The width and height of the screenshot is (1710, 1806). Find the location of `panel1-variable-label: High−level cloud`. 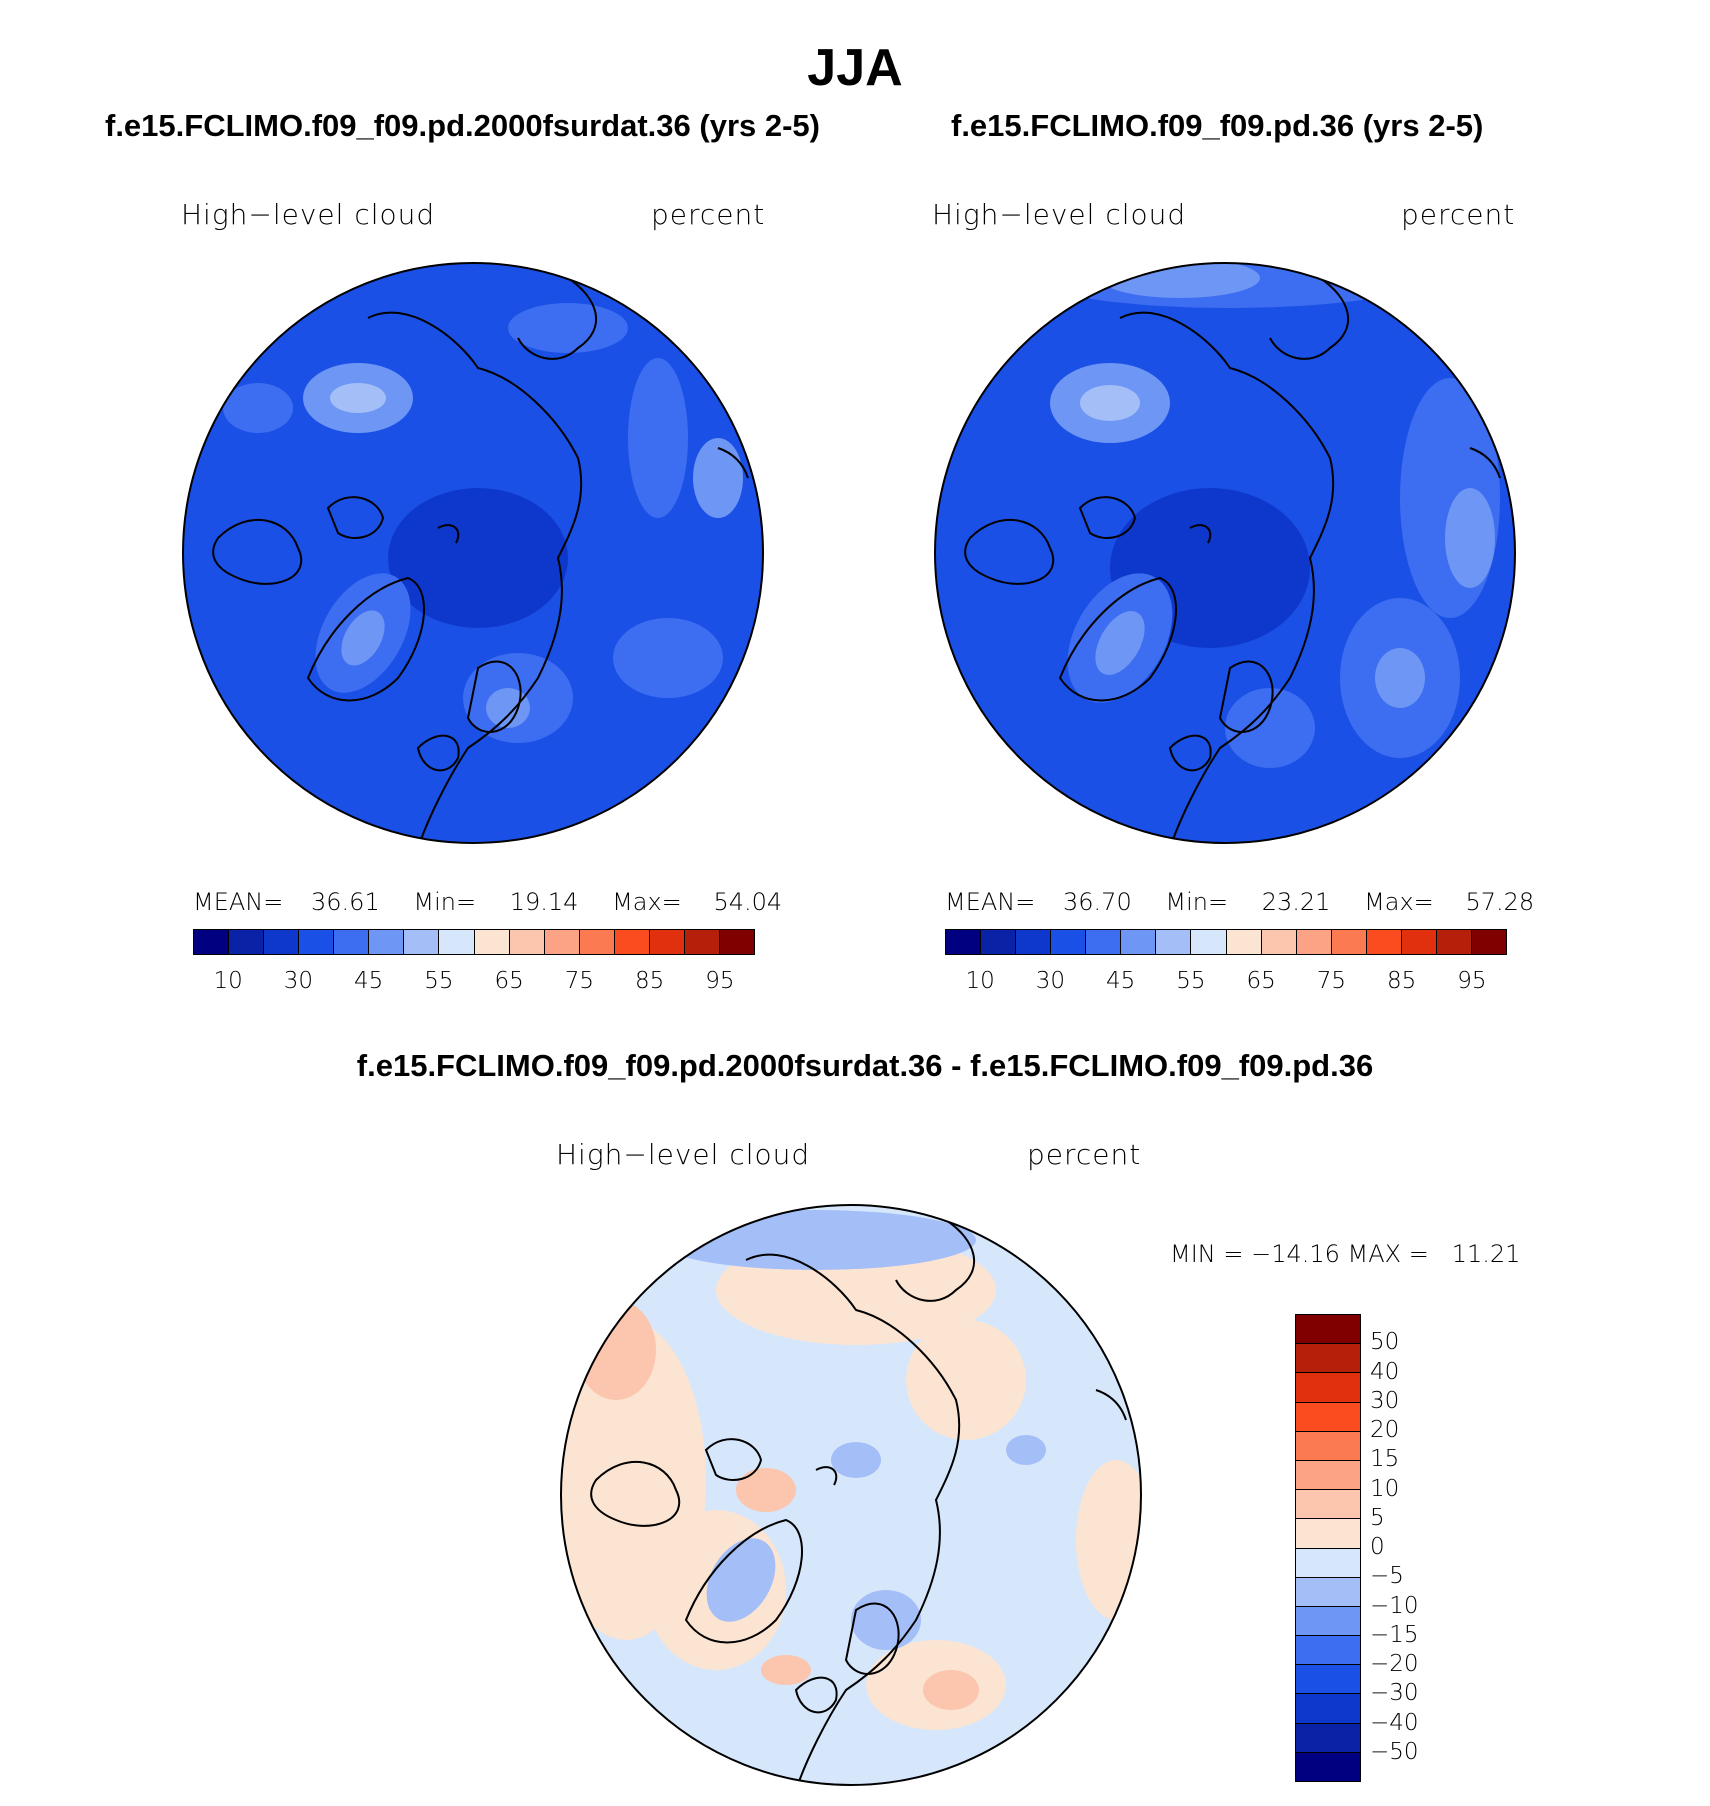

panel1-variable-label: High−level cloud is located at coordinates (308, 214).